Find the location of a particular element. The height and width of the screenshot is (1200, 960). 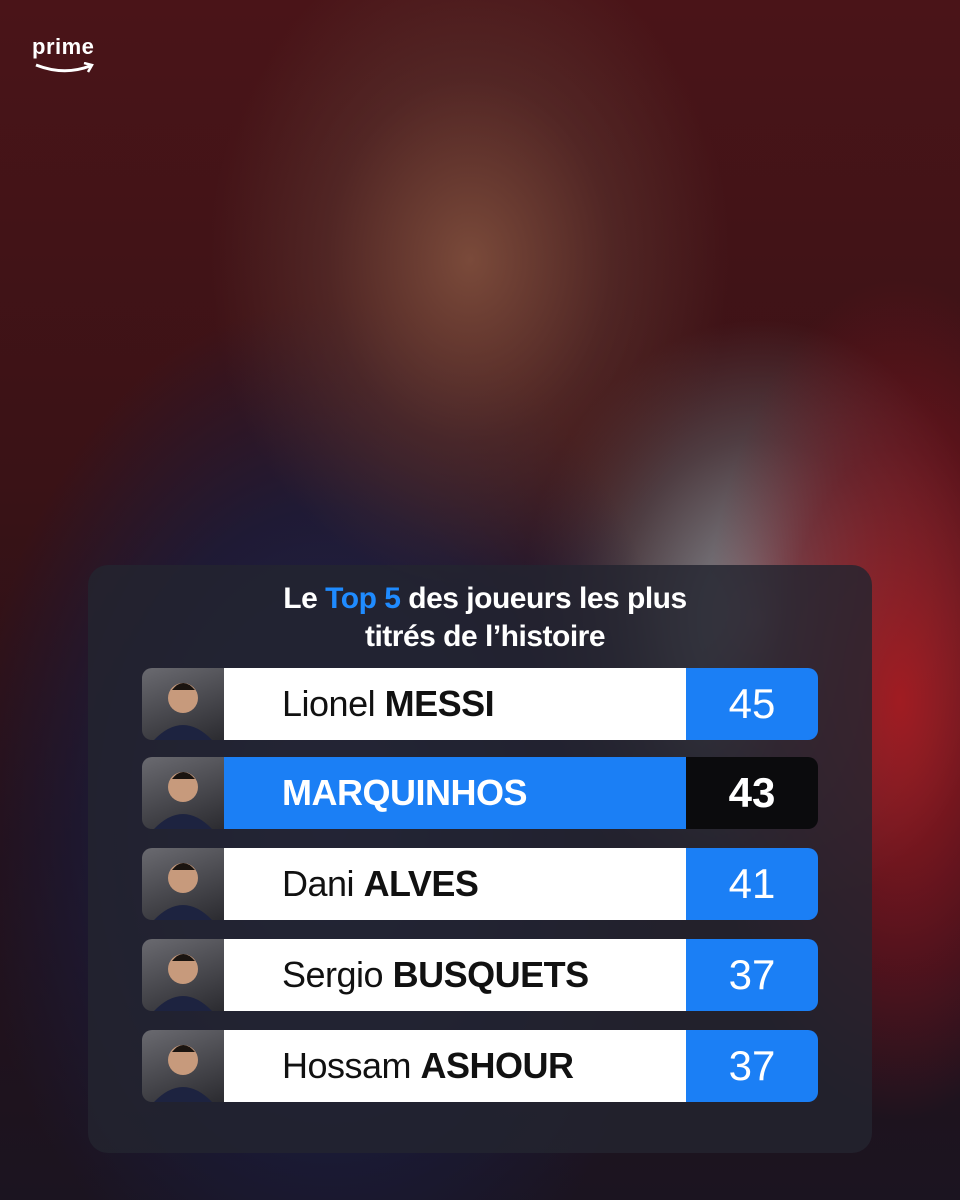

ranking-row: Hossam ASHOUR 37 is located at coordinates (480, 1066).